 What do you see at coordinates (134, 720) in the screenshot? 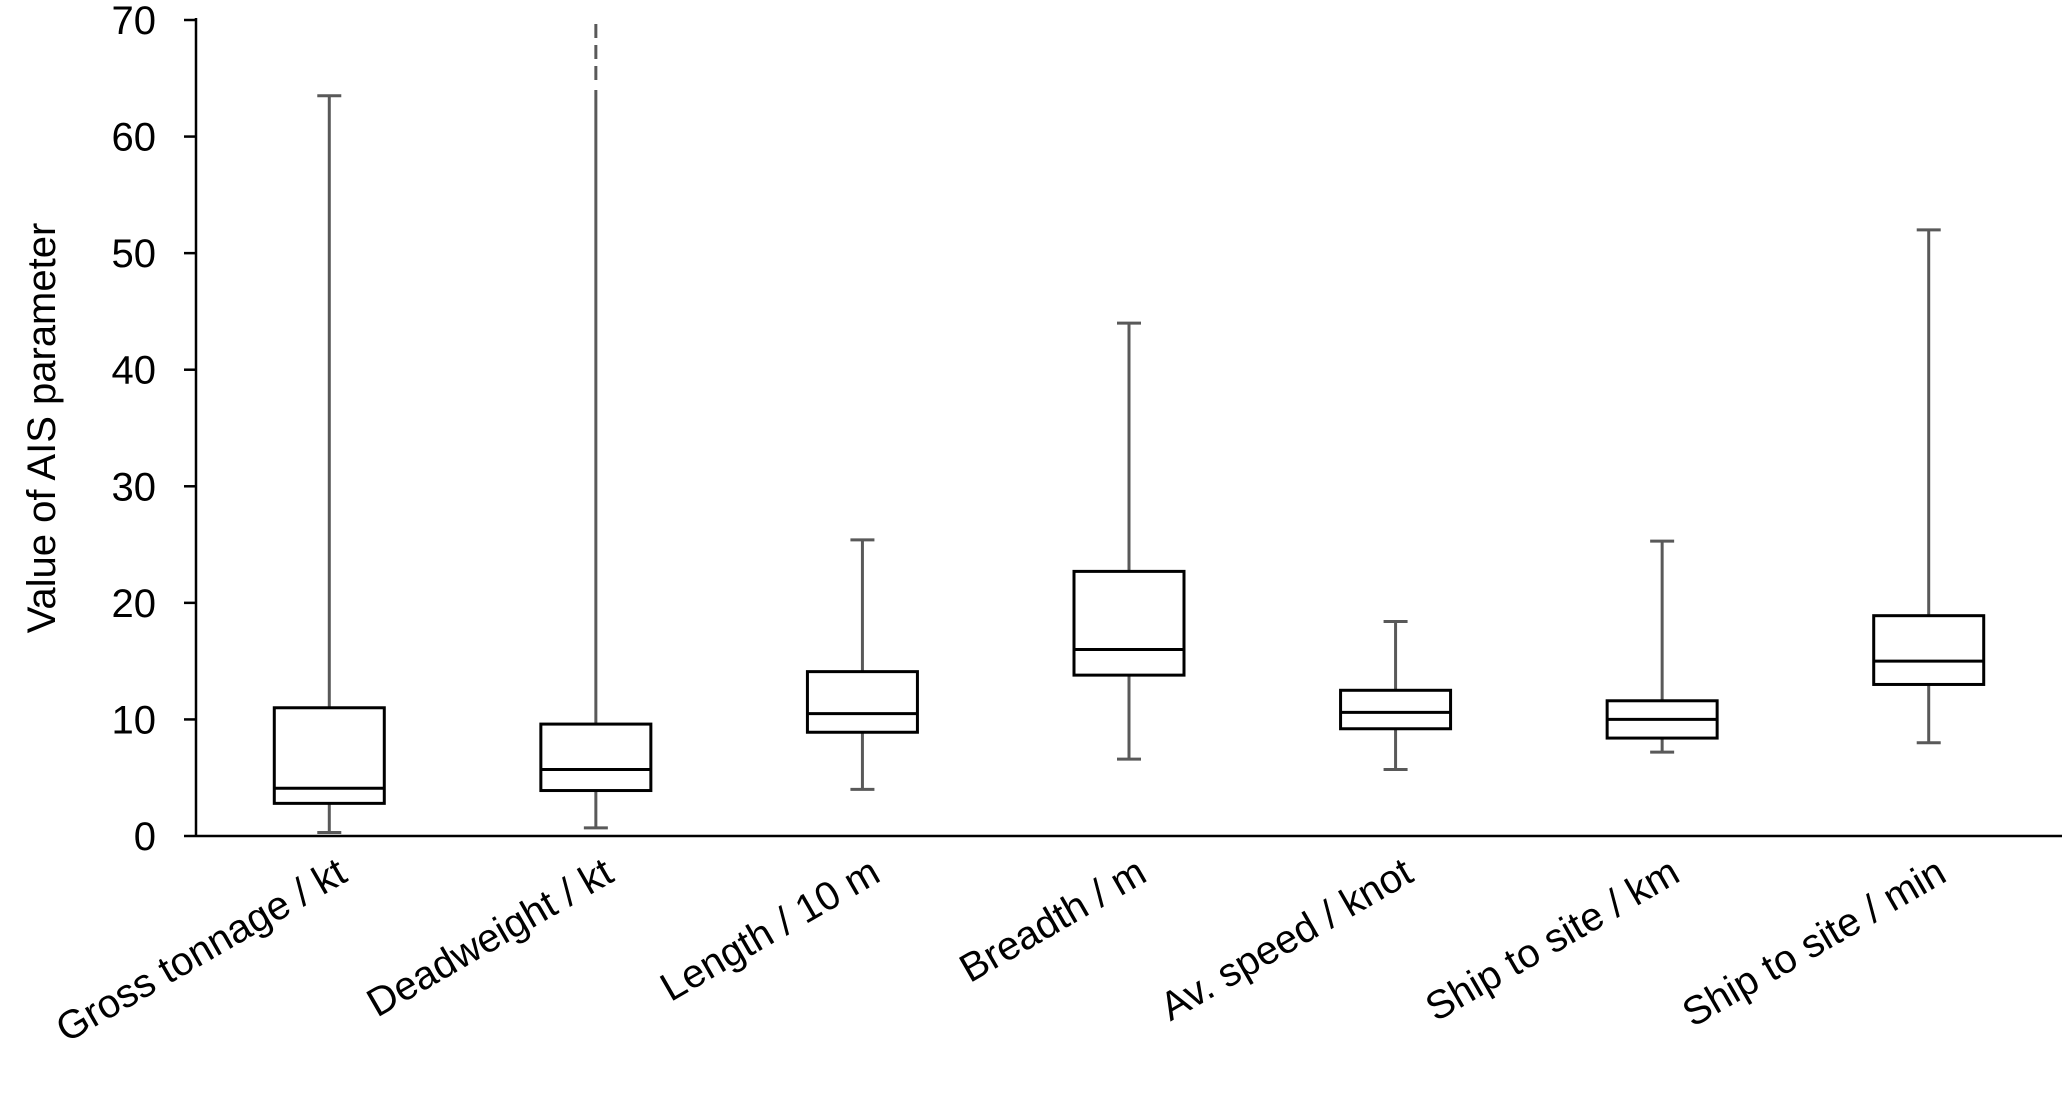
I see `y-tick-label: 10` at bounding box center [134, 720].